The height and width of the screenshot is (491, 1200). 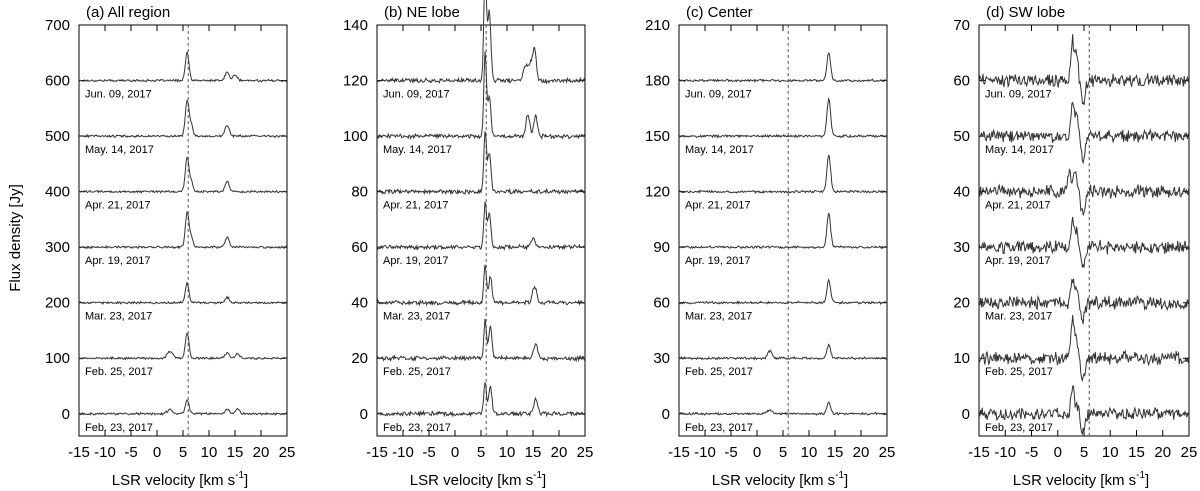 I want to click on panel-d-y-tick-label: 60, so click(x=961, y=81).